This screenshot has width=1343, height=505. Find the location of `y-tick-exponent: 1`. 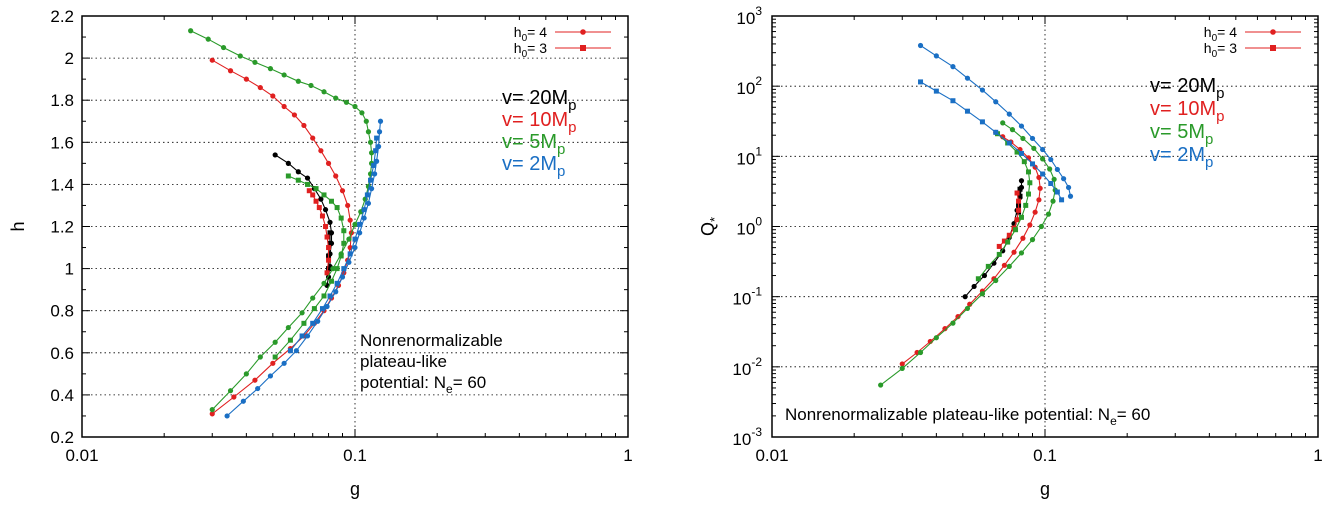

y-tick-exponent: 1 is located at coordinates (758, 151).